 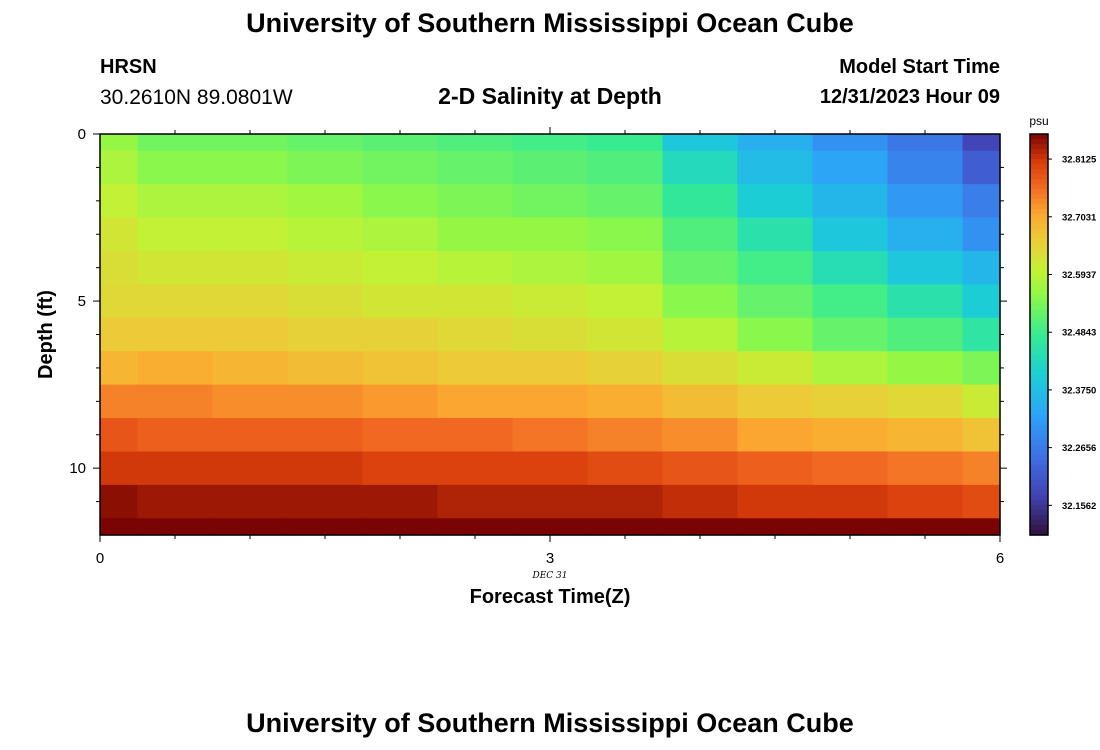 I want to click on y-axis-label: Depth (ft), so click(x=46, y=334).